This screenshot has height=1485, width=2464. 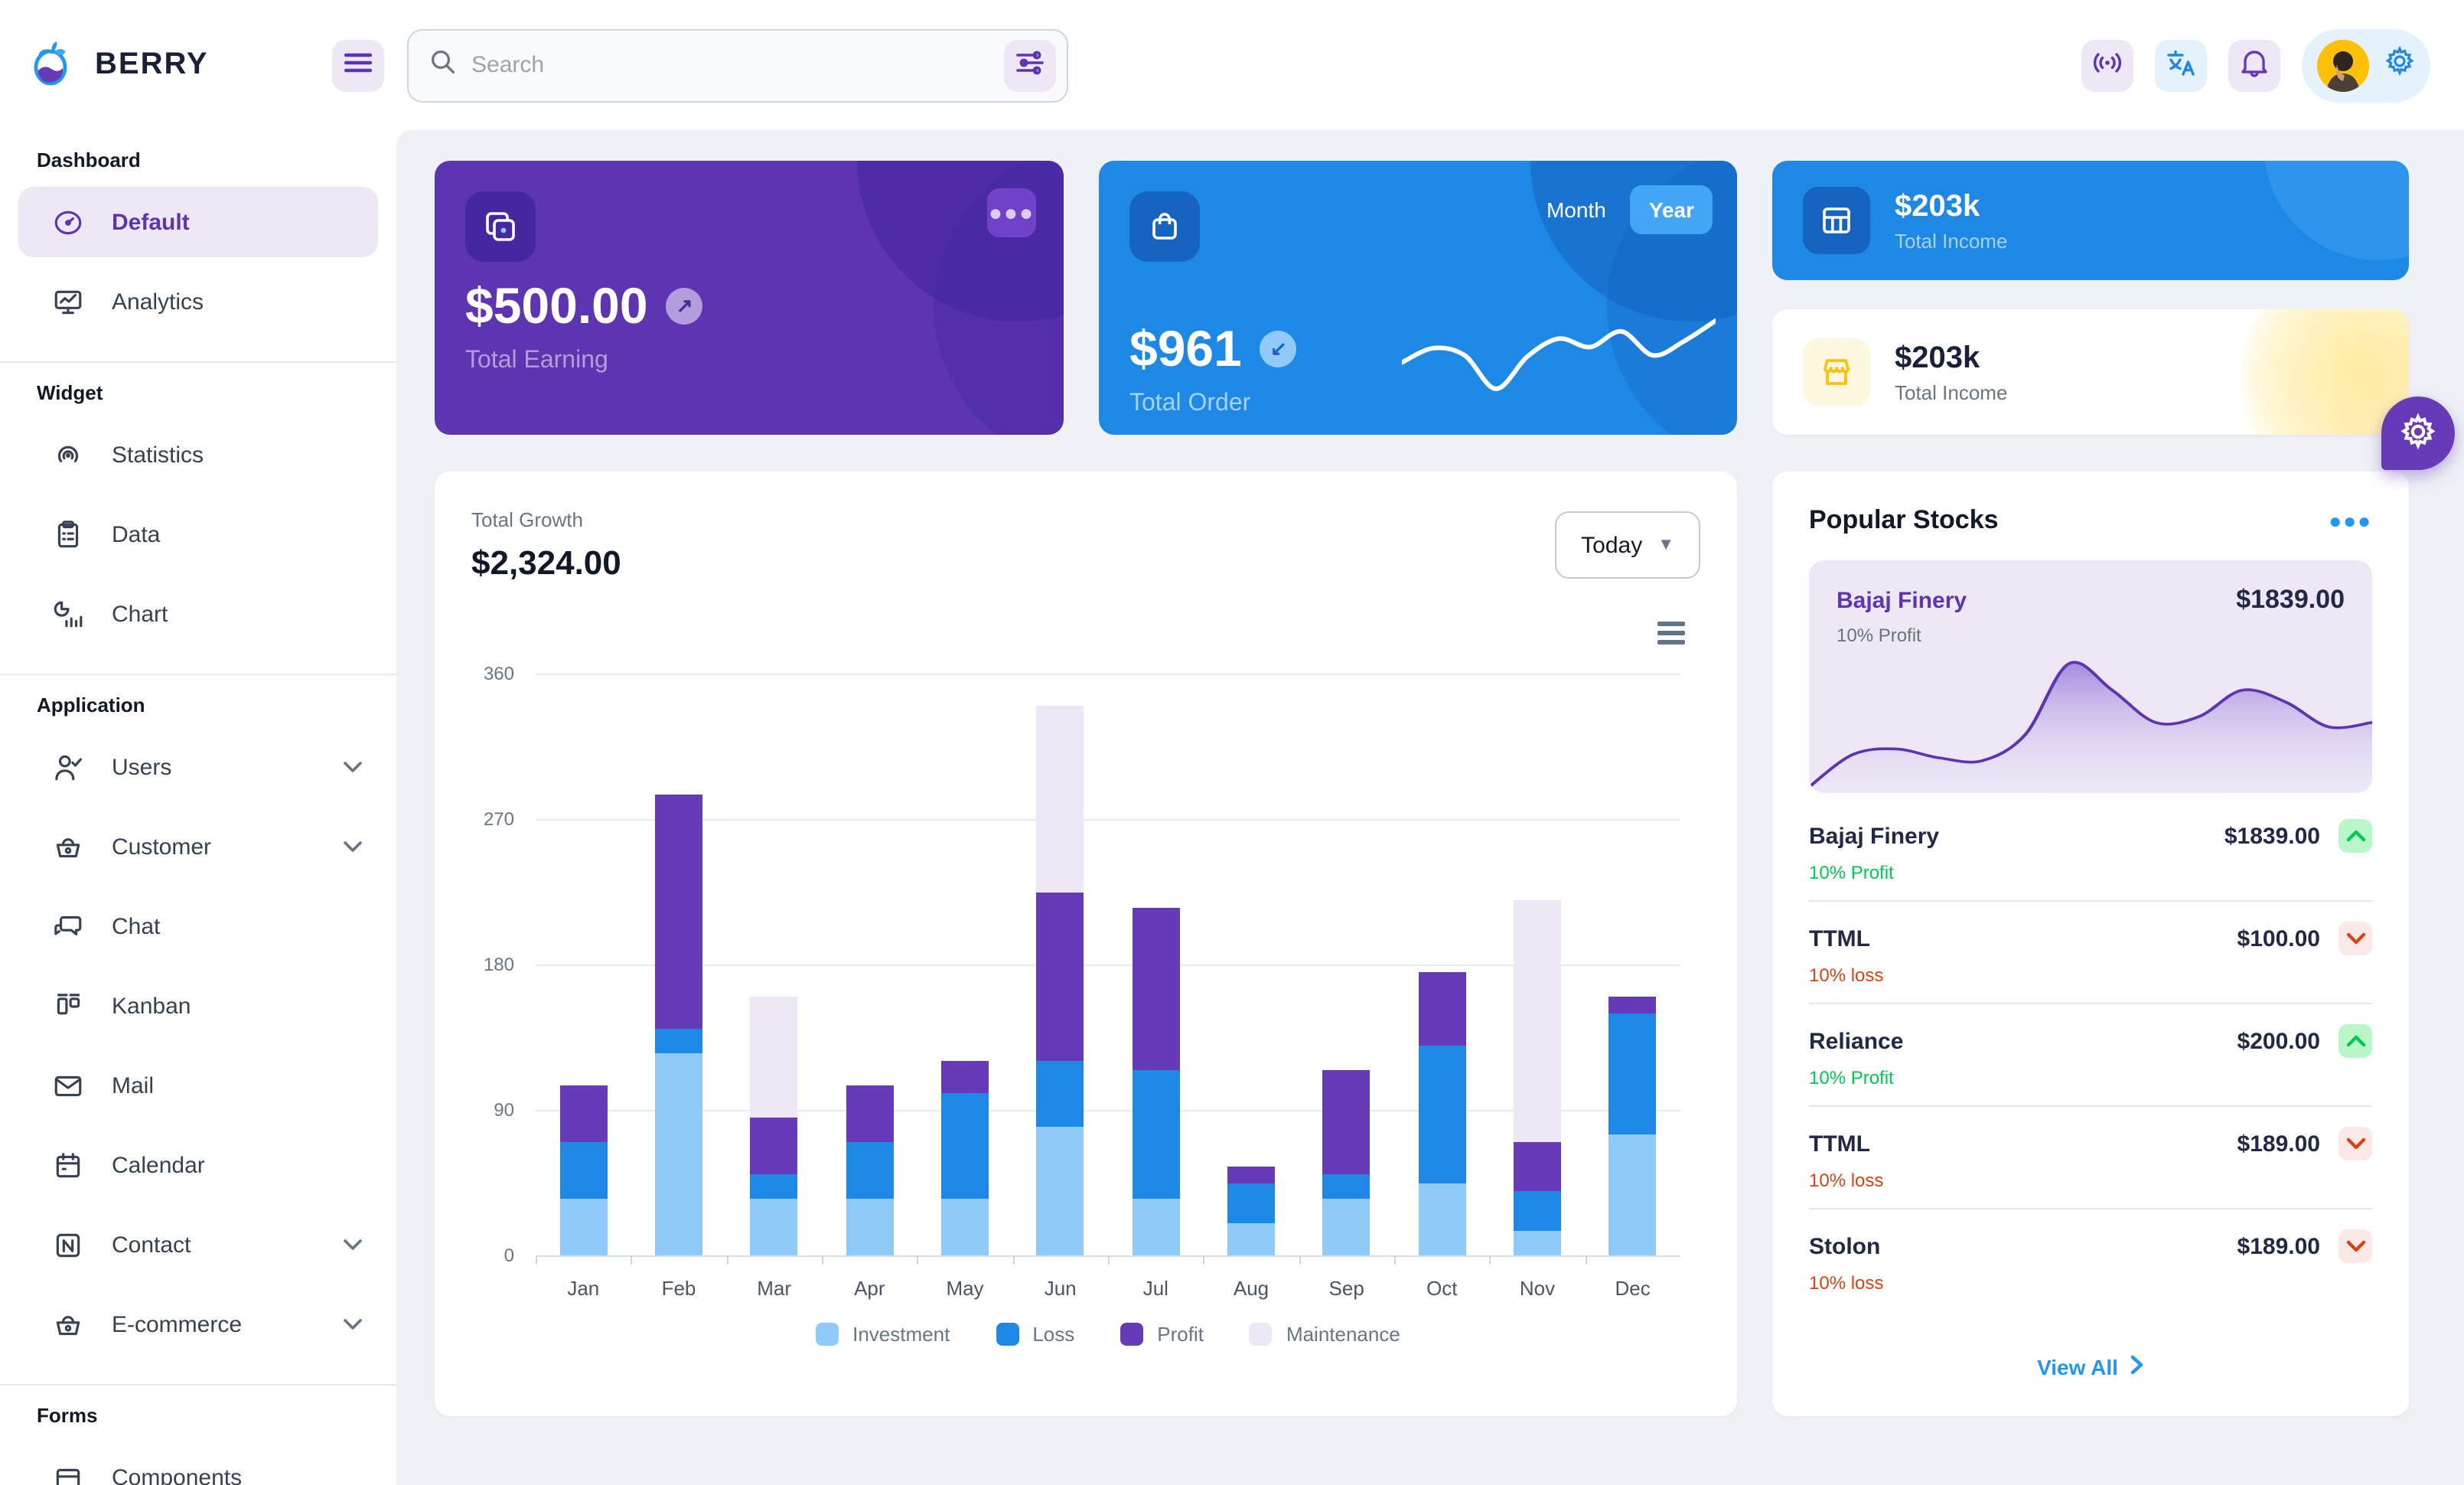 What do you see at coordinates (1155, 1288) in the screenshot?
I see `x-axis-tick-label: Jul` at bounding box center [1155, 1288].